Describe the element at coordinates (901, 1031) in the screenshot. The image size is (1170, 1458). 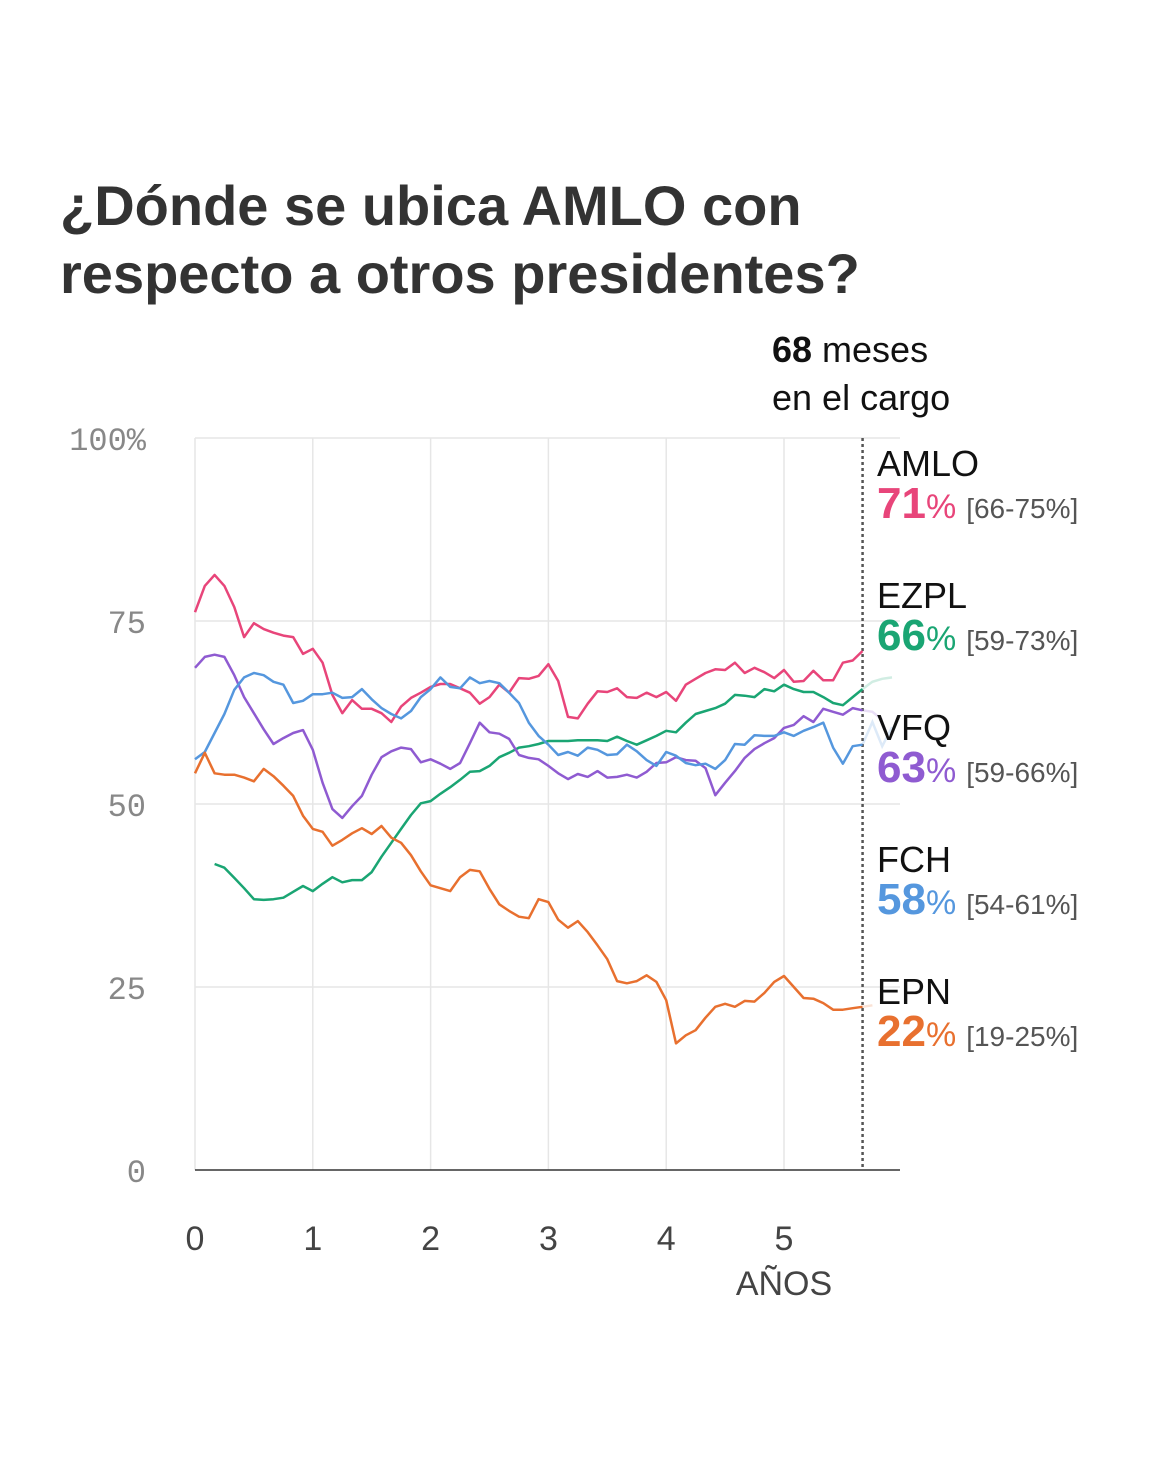
I see `series-value: 22` at that location.